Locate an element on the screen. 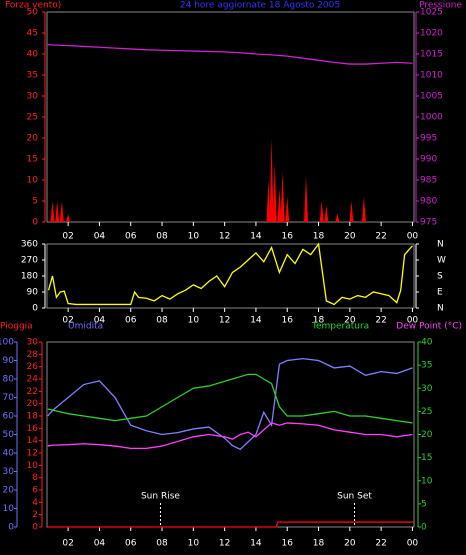 Image resolution: width=466 pixels, height=555 pixels. y-tick-label: 12 is located at coordinates (32, 454).